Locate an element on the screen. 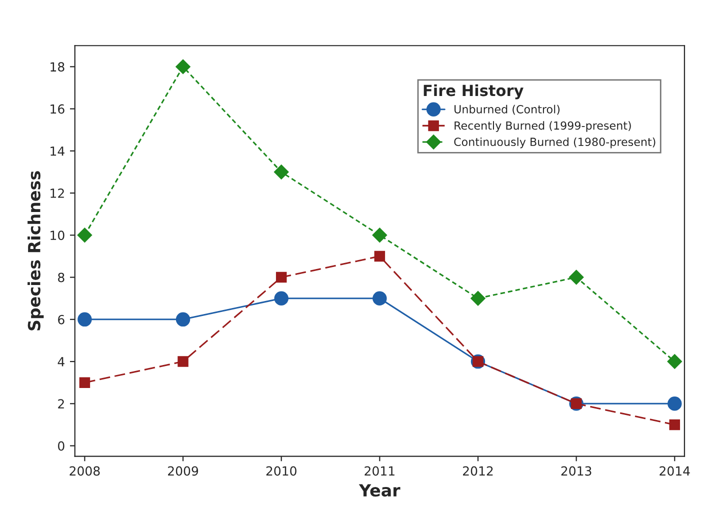 Image resolution: width=713 pixels, height=507 pixels. y-tick-label: 8 is located at coordinates (61, 277).